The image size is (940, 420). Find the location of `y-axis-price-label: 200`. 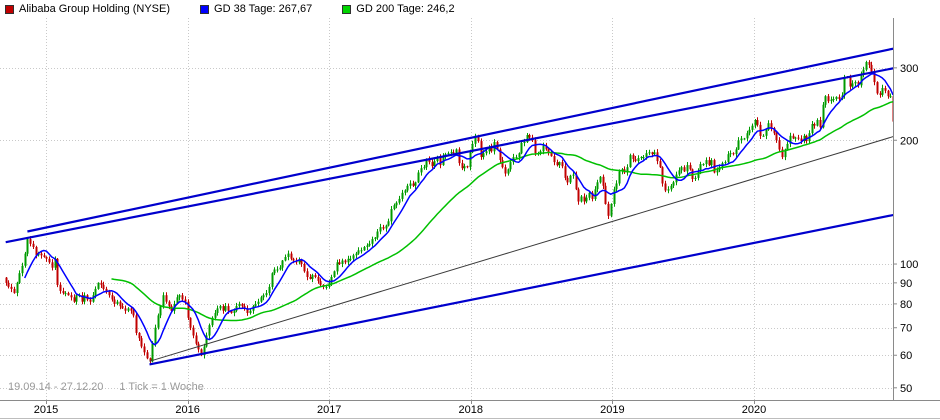

y-axis-price-label: 200 is located at coordinates (909, 141).